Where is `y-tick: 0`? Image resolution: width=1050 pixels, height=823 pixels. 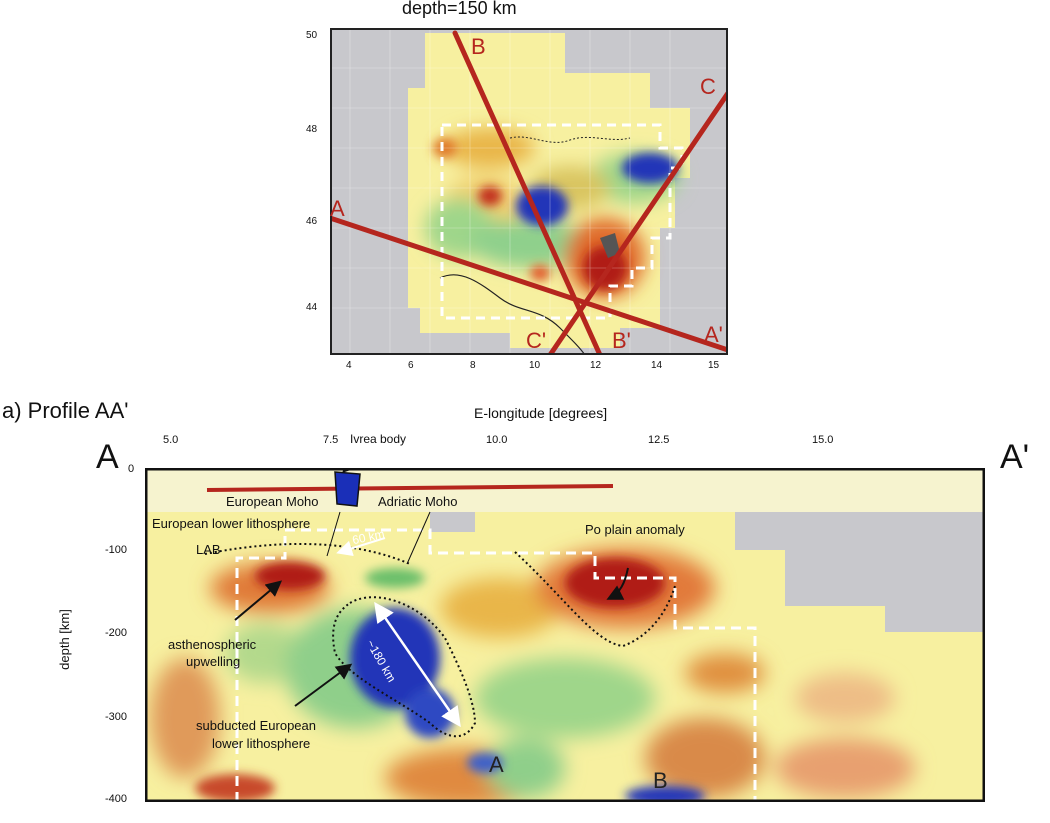 y-tick: 0 is located at coordinates (131, 469).